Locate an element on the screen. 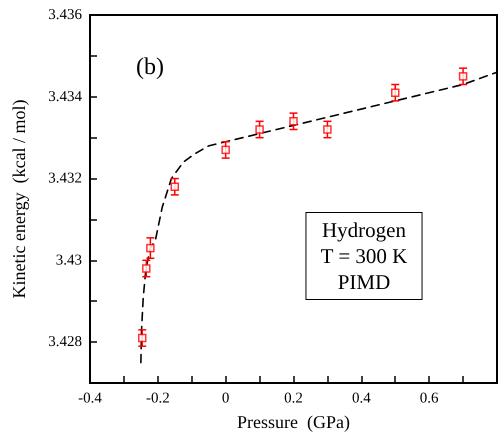  x-tick-label: 0.6 is located at coordinates (430, 398).